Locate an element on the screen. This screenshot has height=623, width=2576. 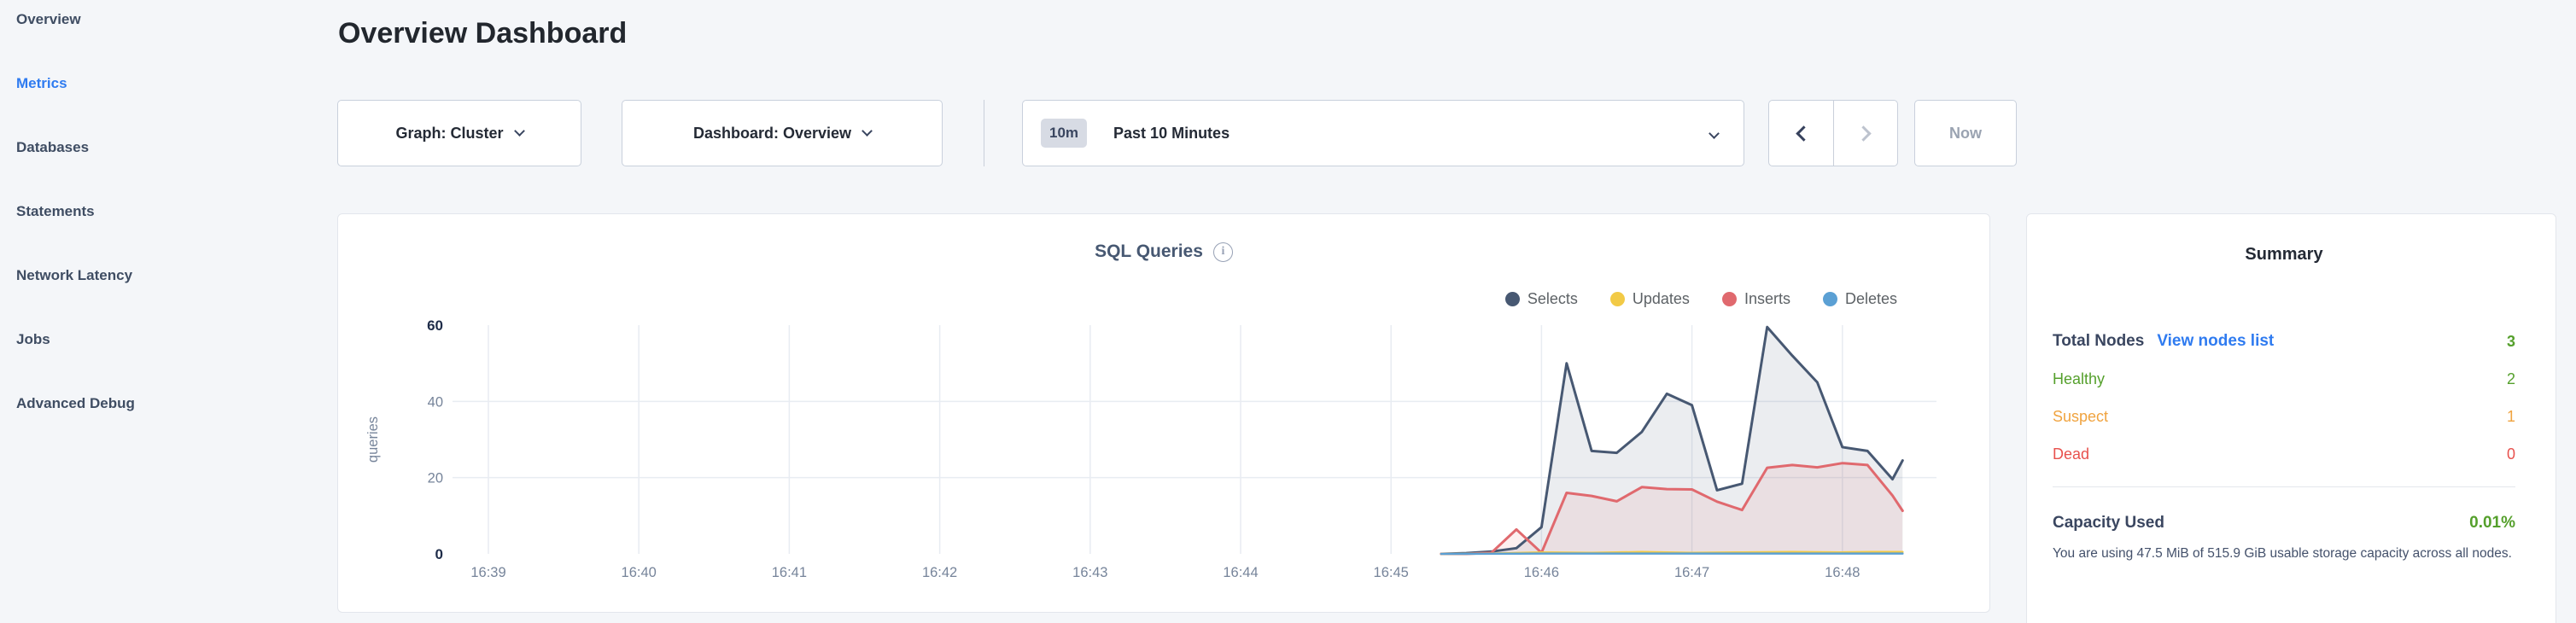
summary-row-label: Dead is located at coordinates (2071, 454).